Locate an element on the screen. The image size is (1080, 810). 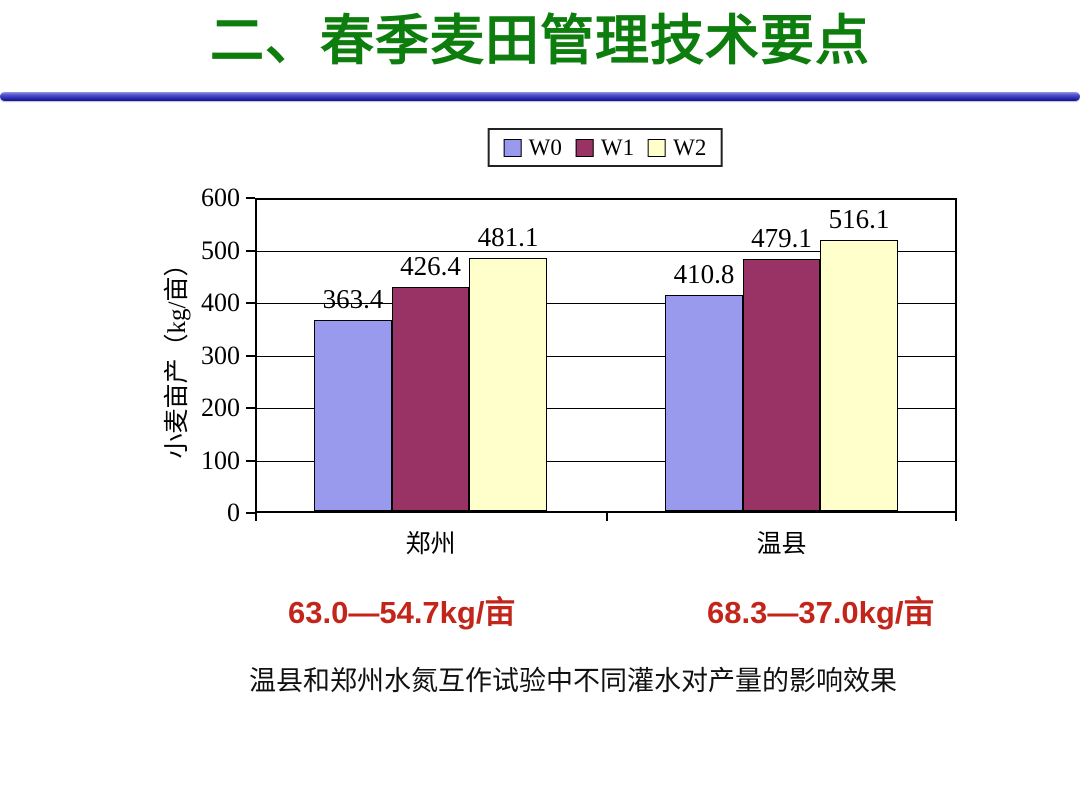
bar-value-label-郑州-w1: 426.4 is located at coordinates (430, 266).